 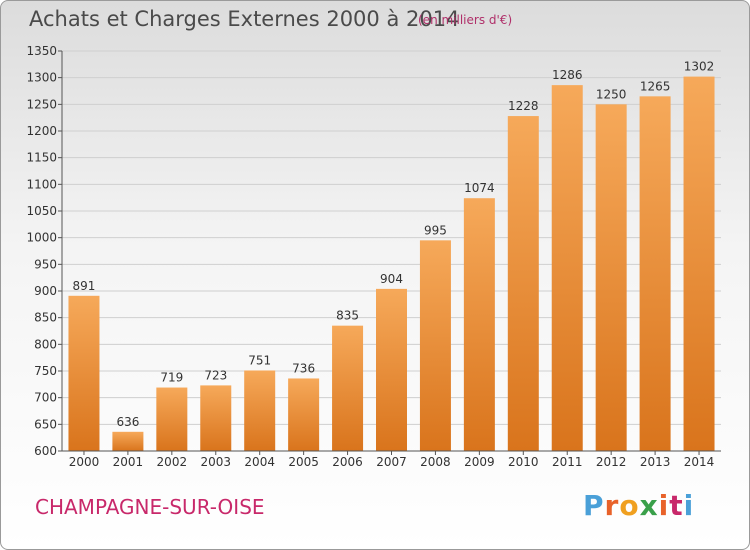 What do you see at coordinates (523, 106) in the screenshot?
I see `bar-value-label: 1228` at bounding box center [523, 106].